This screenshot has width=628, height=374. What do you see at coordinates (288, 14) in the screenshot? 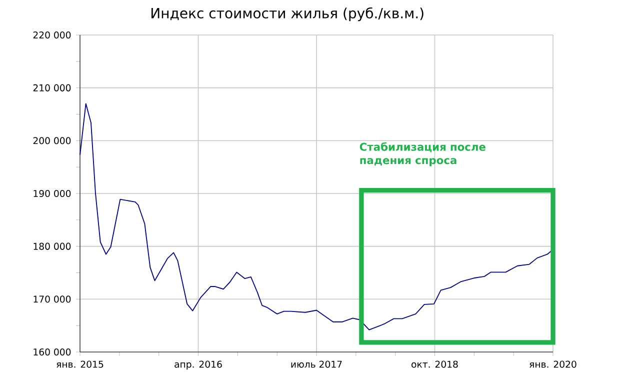
I see `chart-title: Индекс стоимости жилья (руб./кв.м.)` at bounding box center [288, 14].